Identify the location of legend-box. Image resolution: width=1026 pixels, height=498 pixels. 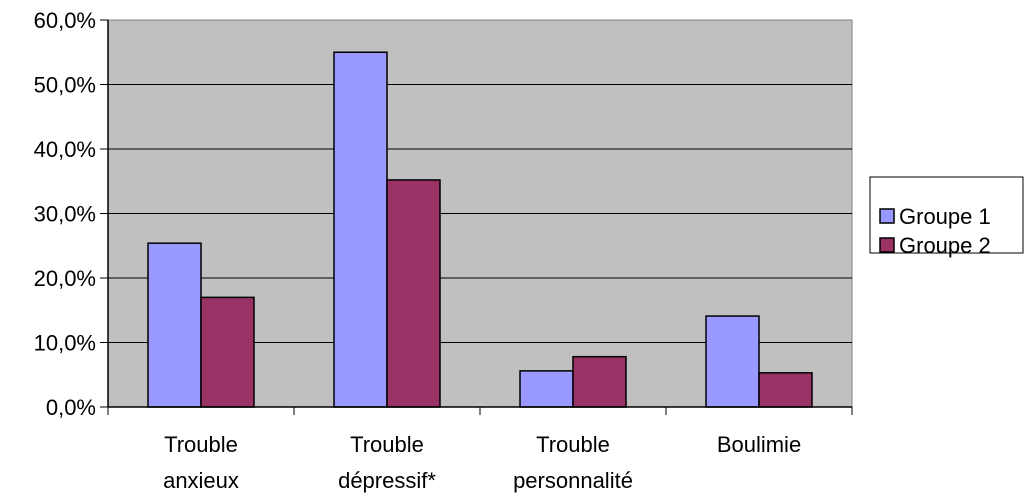
(946, 215).